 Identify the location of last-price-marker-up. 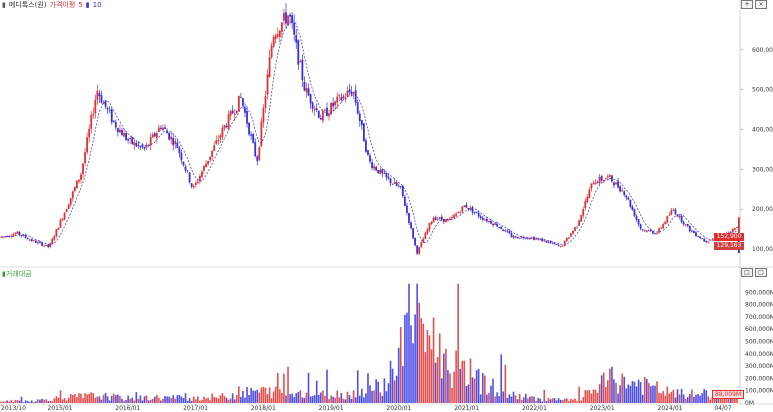
(739, 227).